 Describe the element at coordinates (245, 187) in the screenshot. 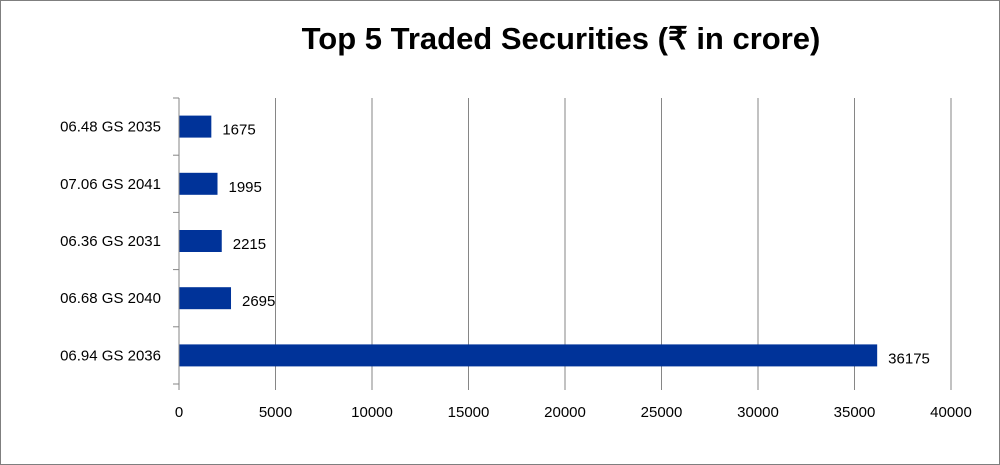

I see `data-label: 1995` at that location.